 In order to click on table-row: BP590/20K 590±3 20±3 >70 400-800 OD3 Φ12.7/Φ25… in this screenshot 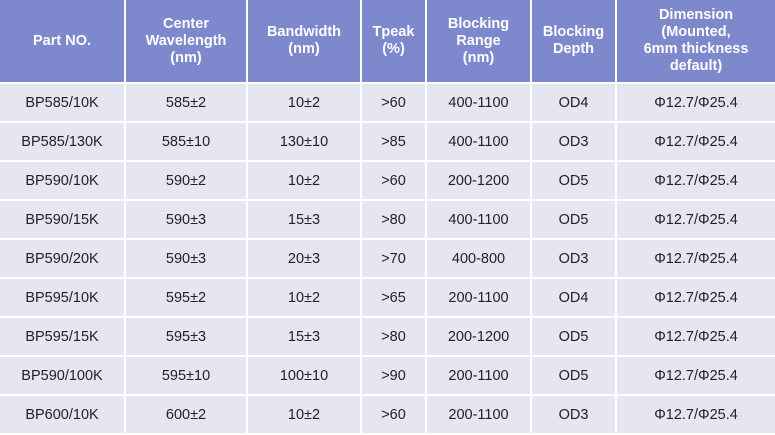, I will do `click(387, 258)`.